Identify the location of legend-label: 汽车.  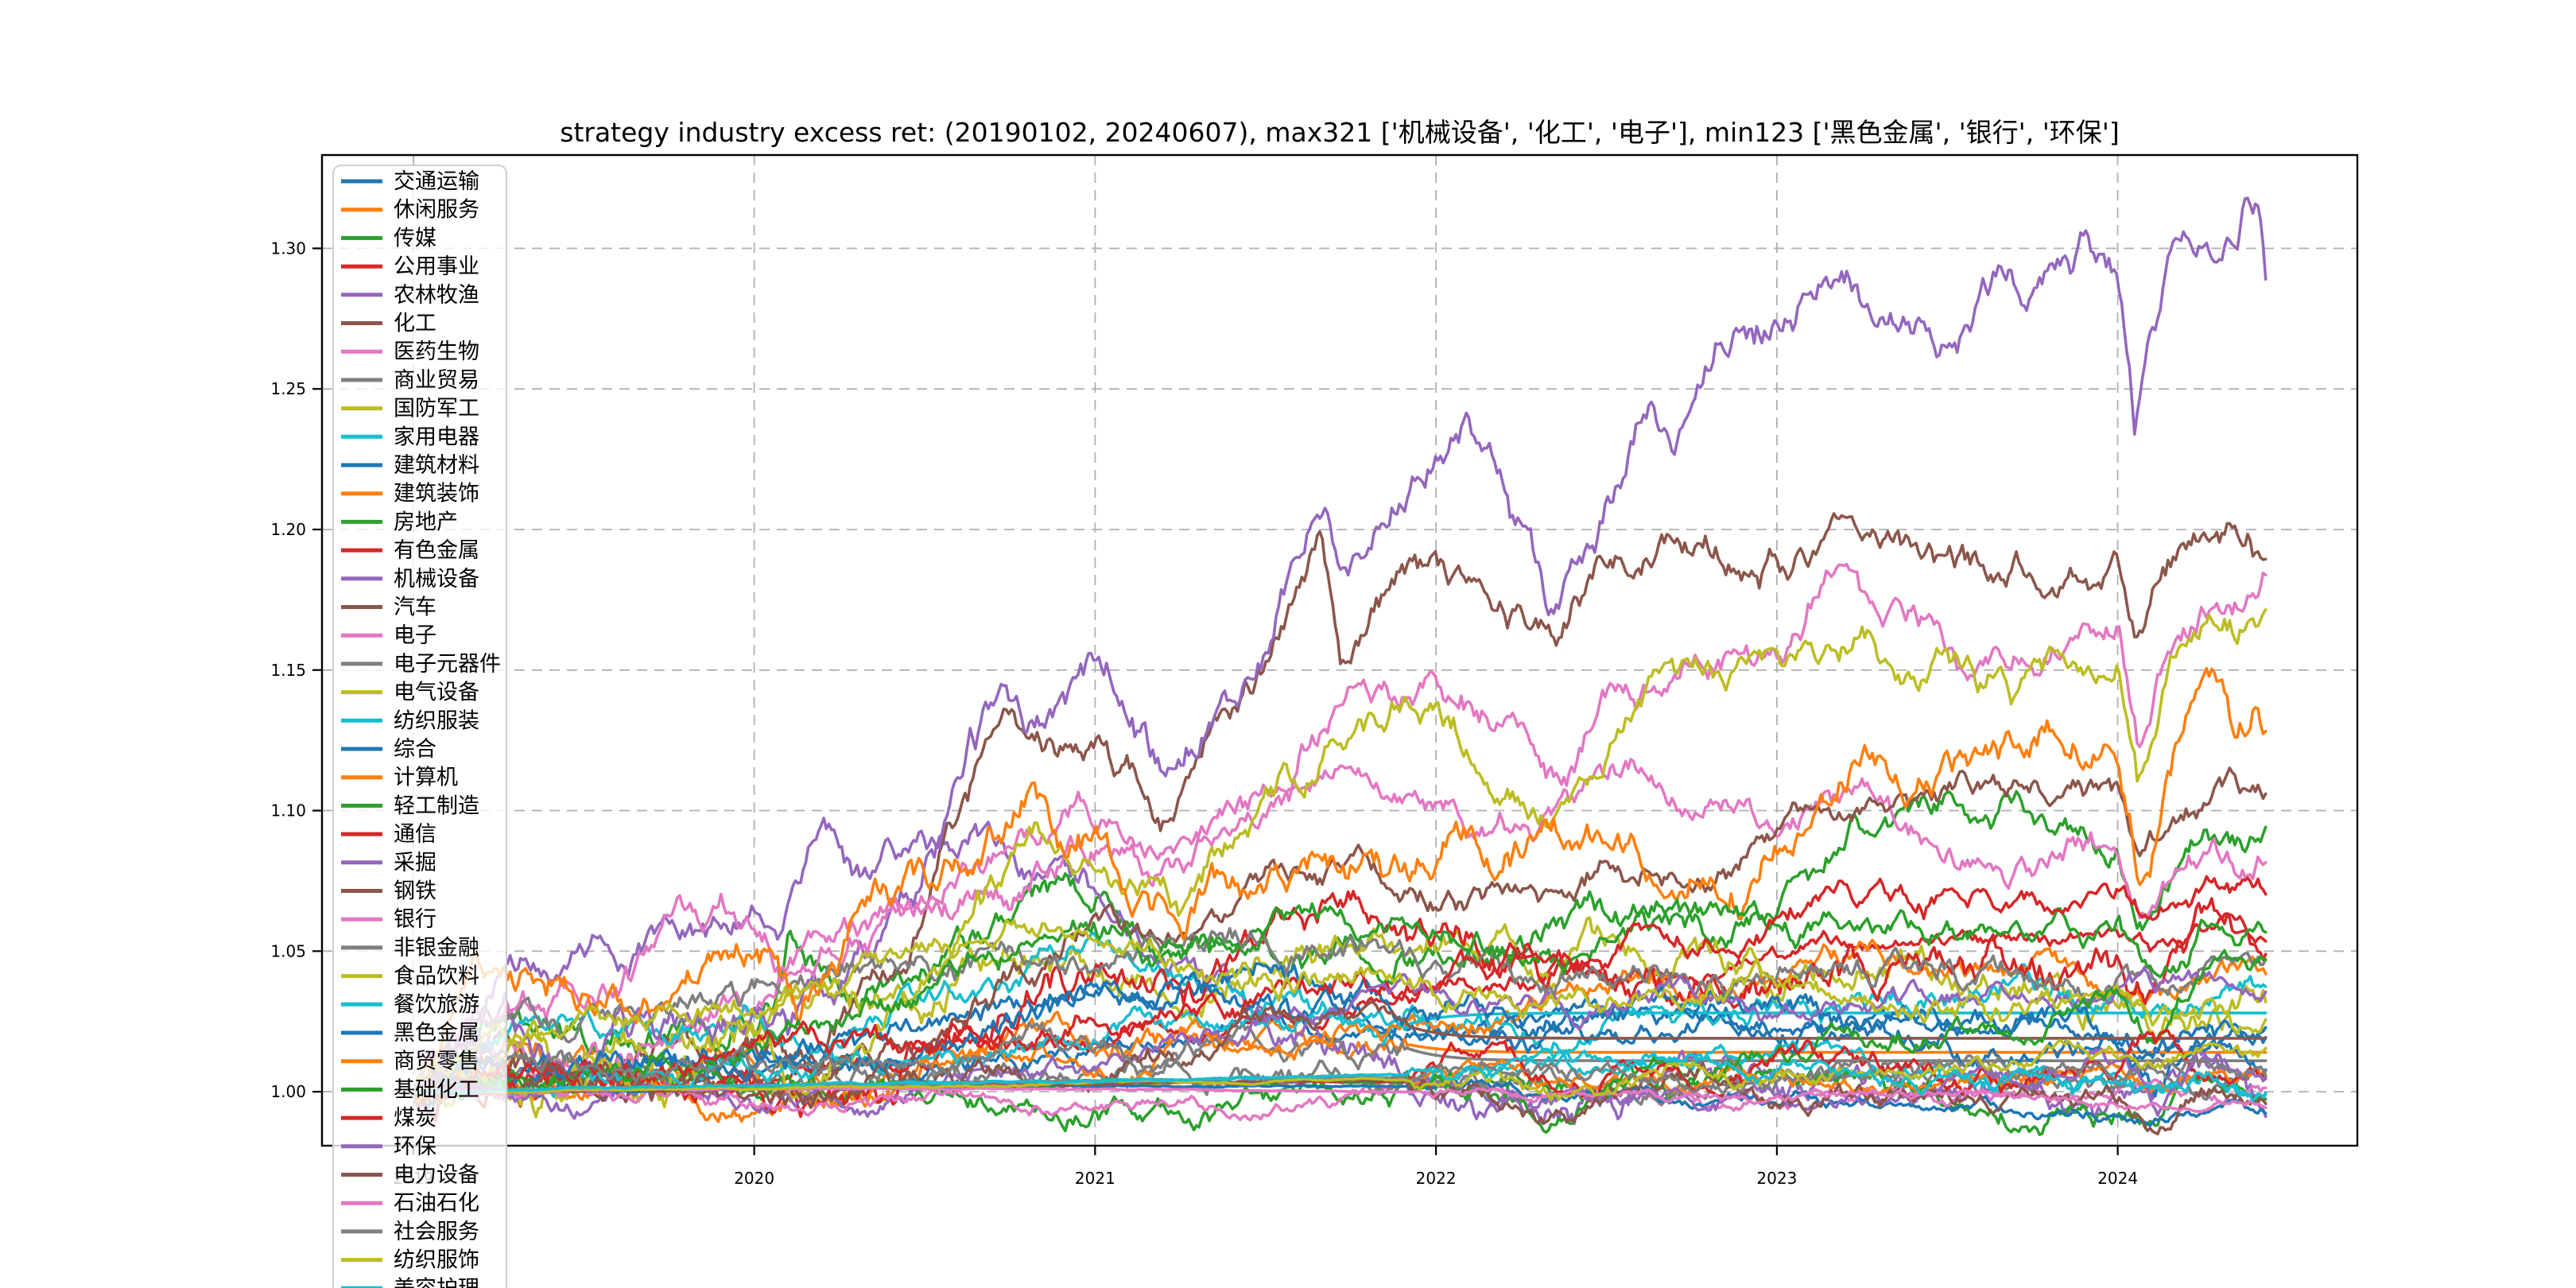
(415, 608).